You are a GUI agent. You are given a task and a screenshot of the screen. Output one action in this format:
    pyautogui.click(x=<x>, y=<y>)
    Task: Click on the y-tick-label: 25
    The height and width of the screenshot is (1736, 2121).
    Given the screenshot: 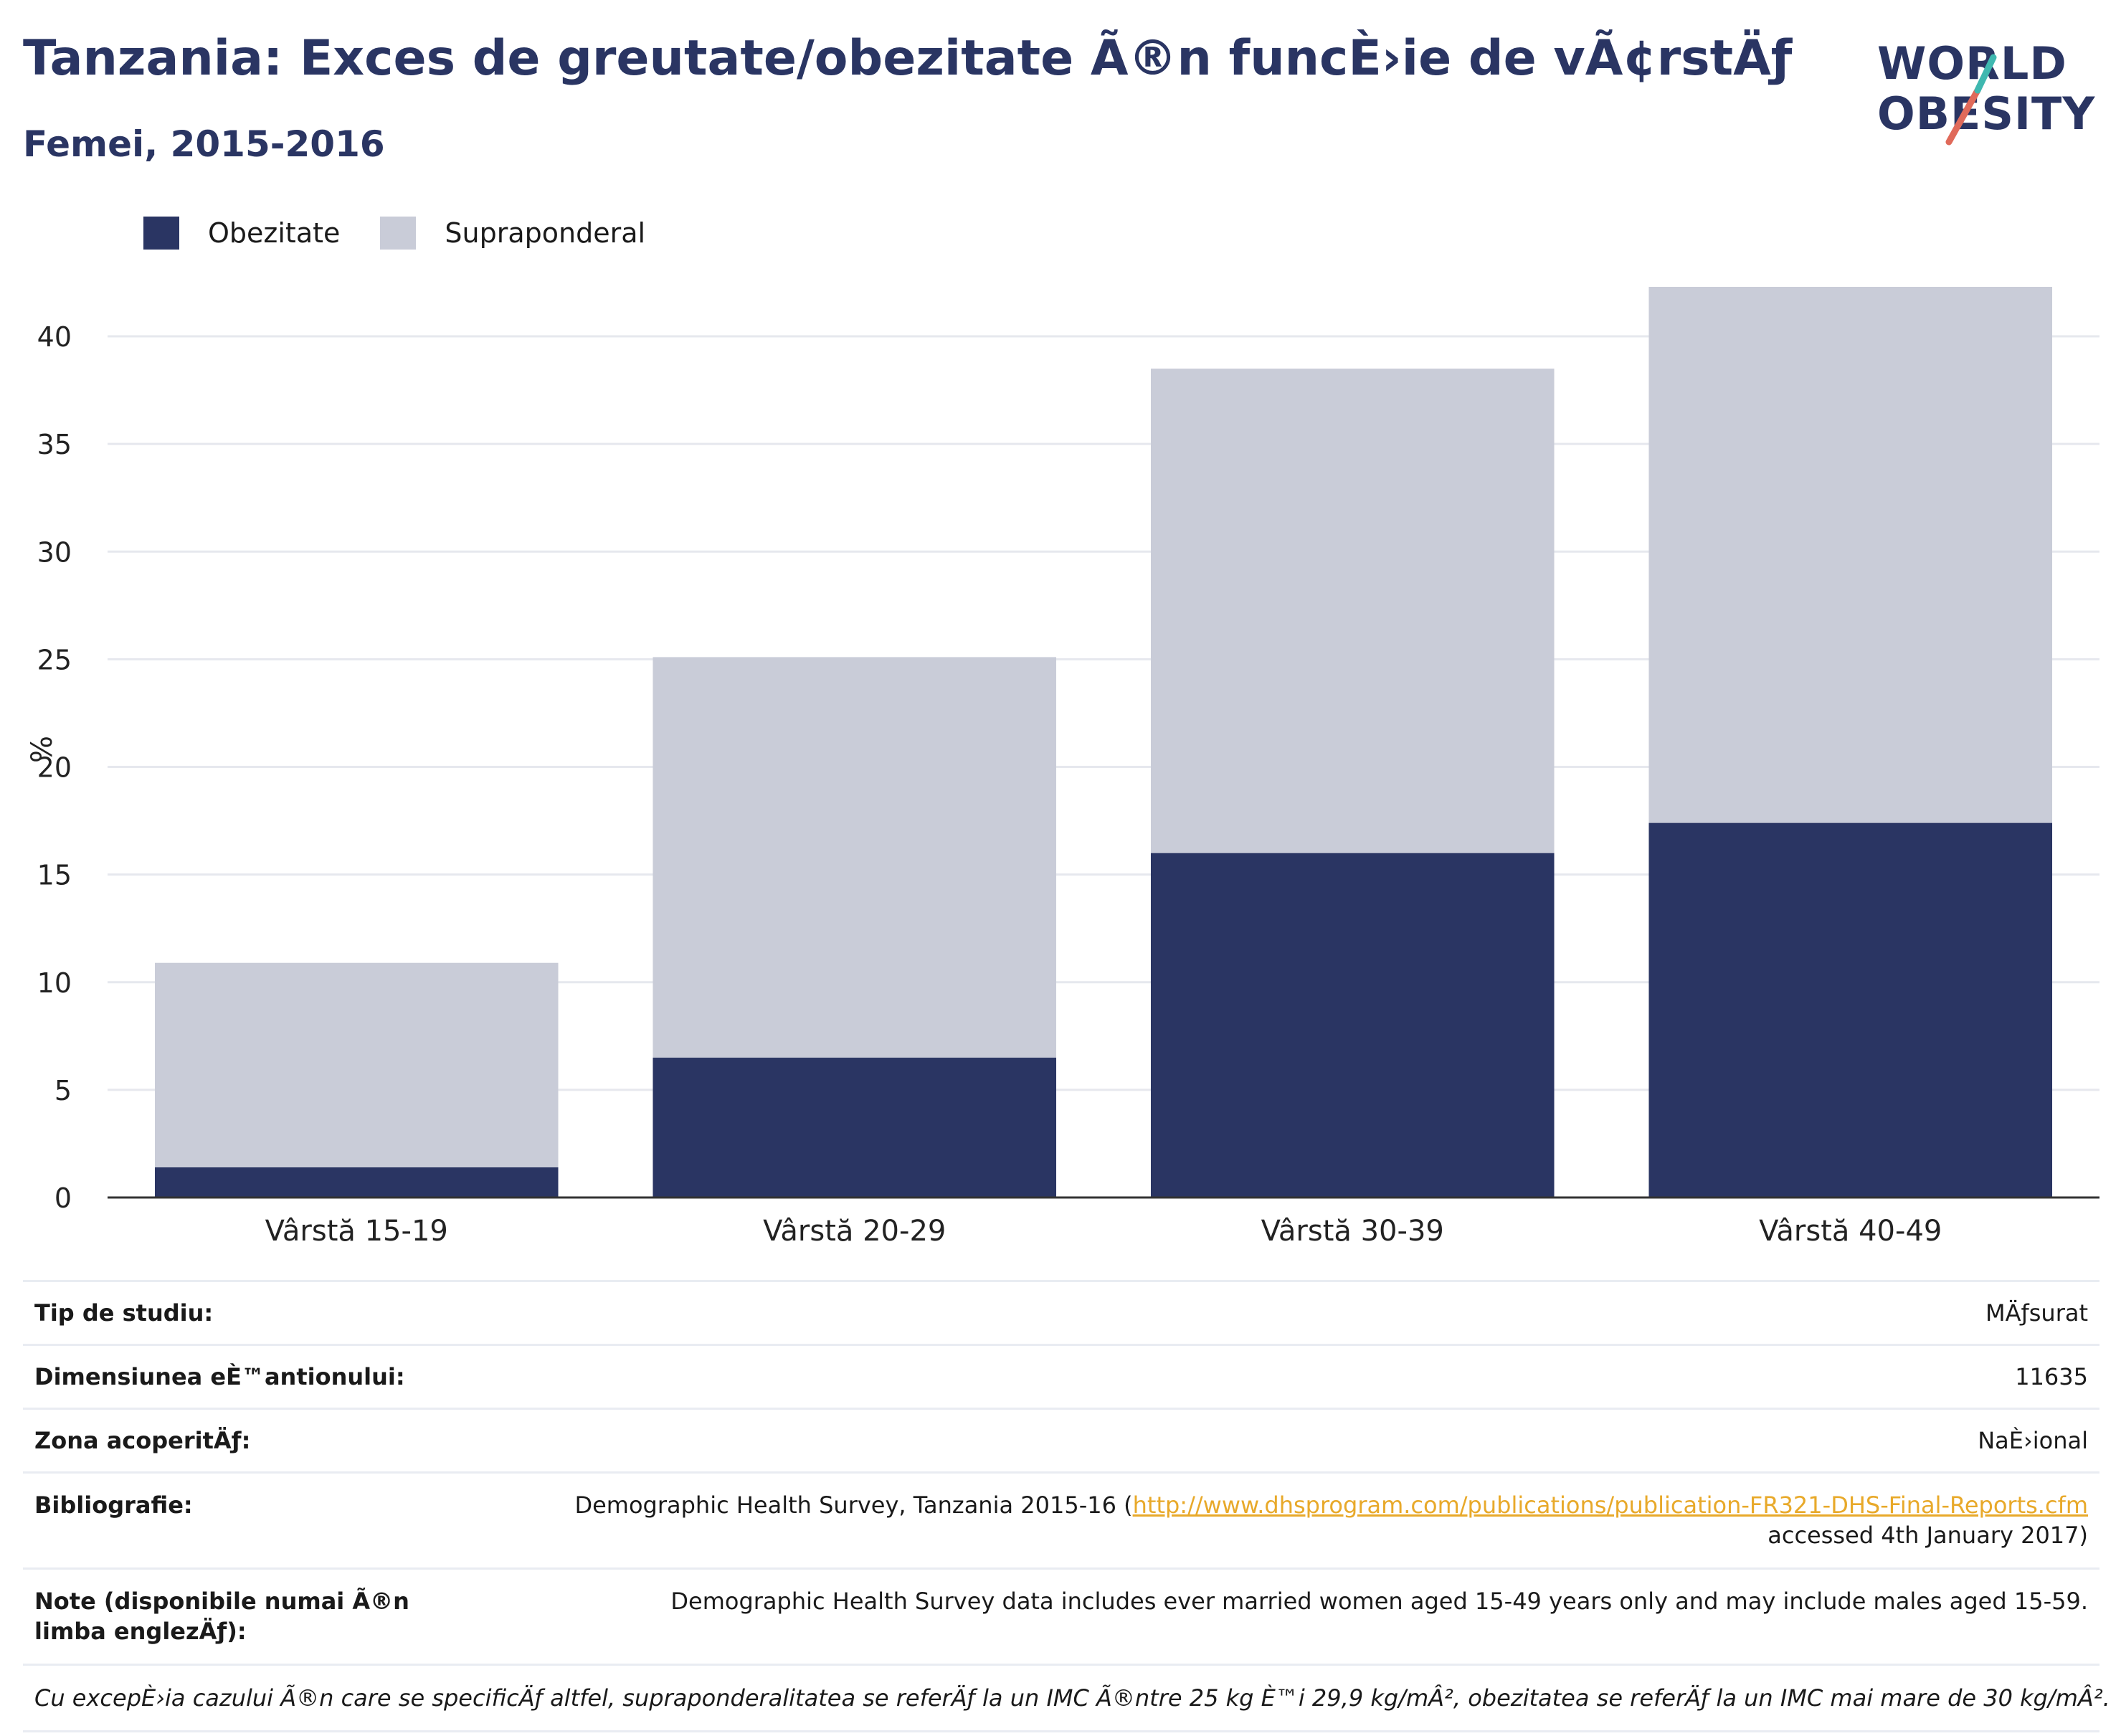 What is the action you would take?
    pyautogui.click(x=54, y=659)
    